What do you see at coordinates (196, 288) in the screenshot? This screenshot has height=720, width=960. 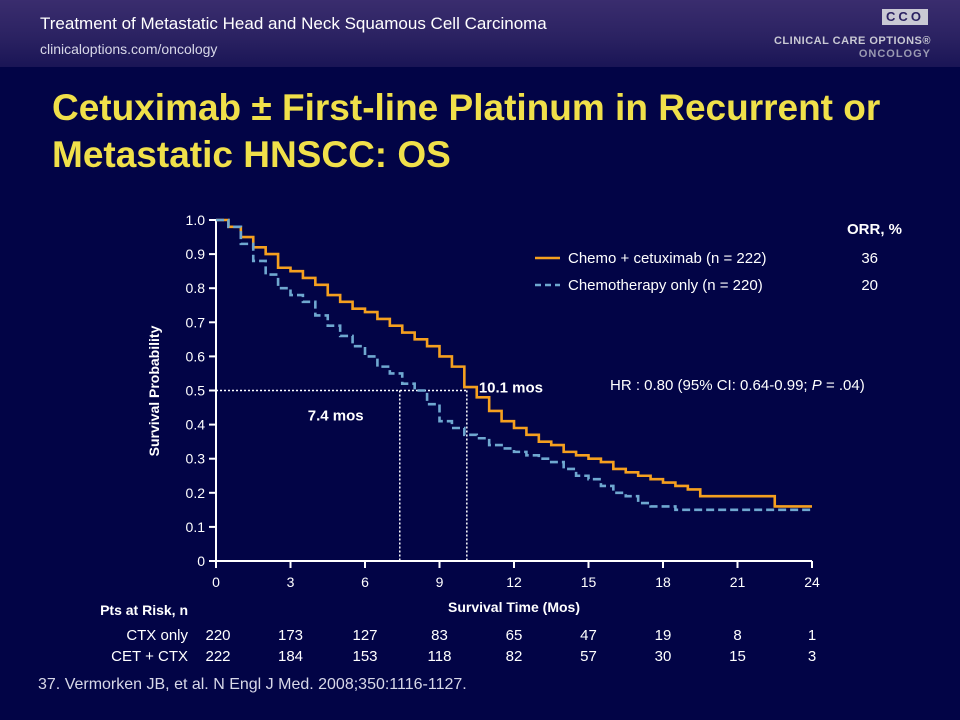 I see `y-tick-label: 0.8` at bounding box center [196, 288].